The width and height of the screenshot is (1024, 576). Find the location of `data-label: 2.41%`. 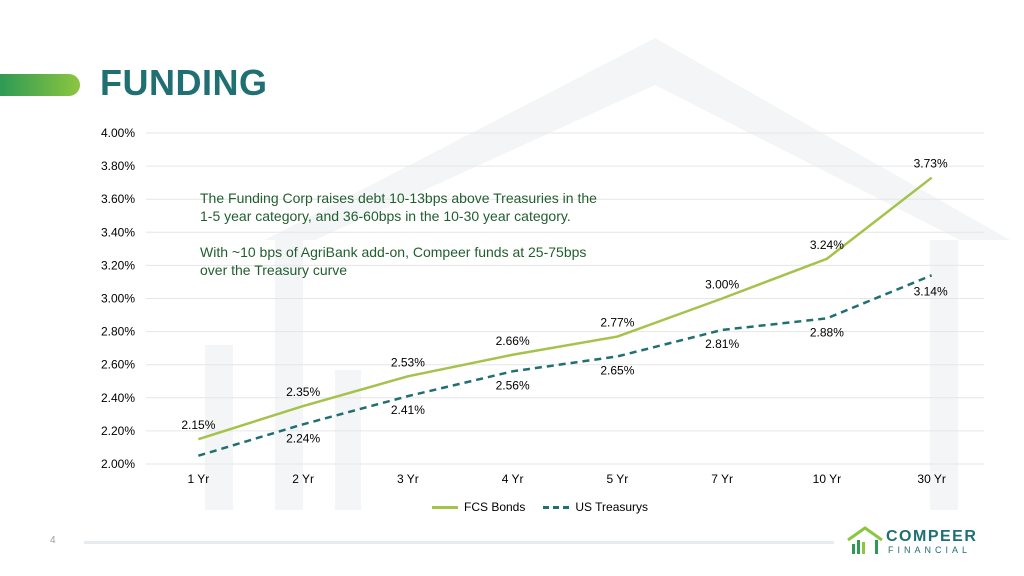

data-label: 2.41% is located at coordinates (408, 410).